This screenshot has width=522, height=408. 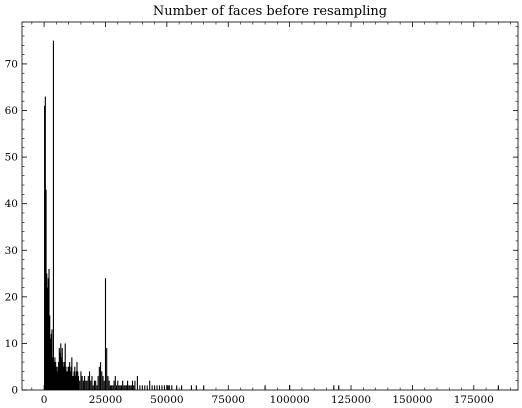 I want to click on x-tick-label: 50000, so click(x=166, y=400).